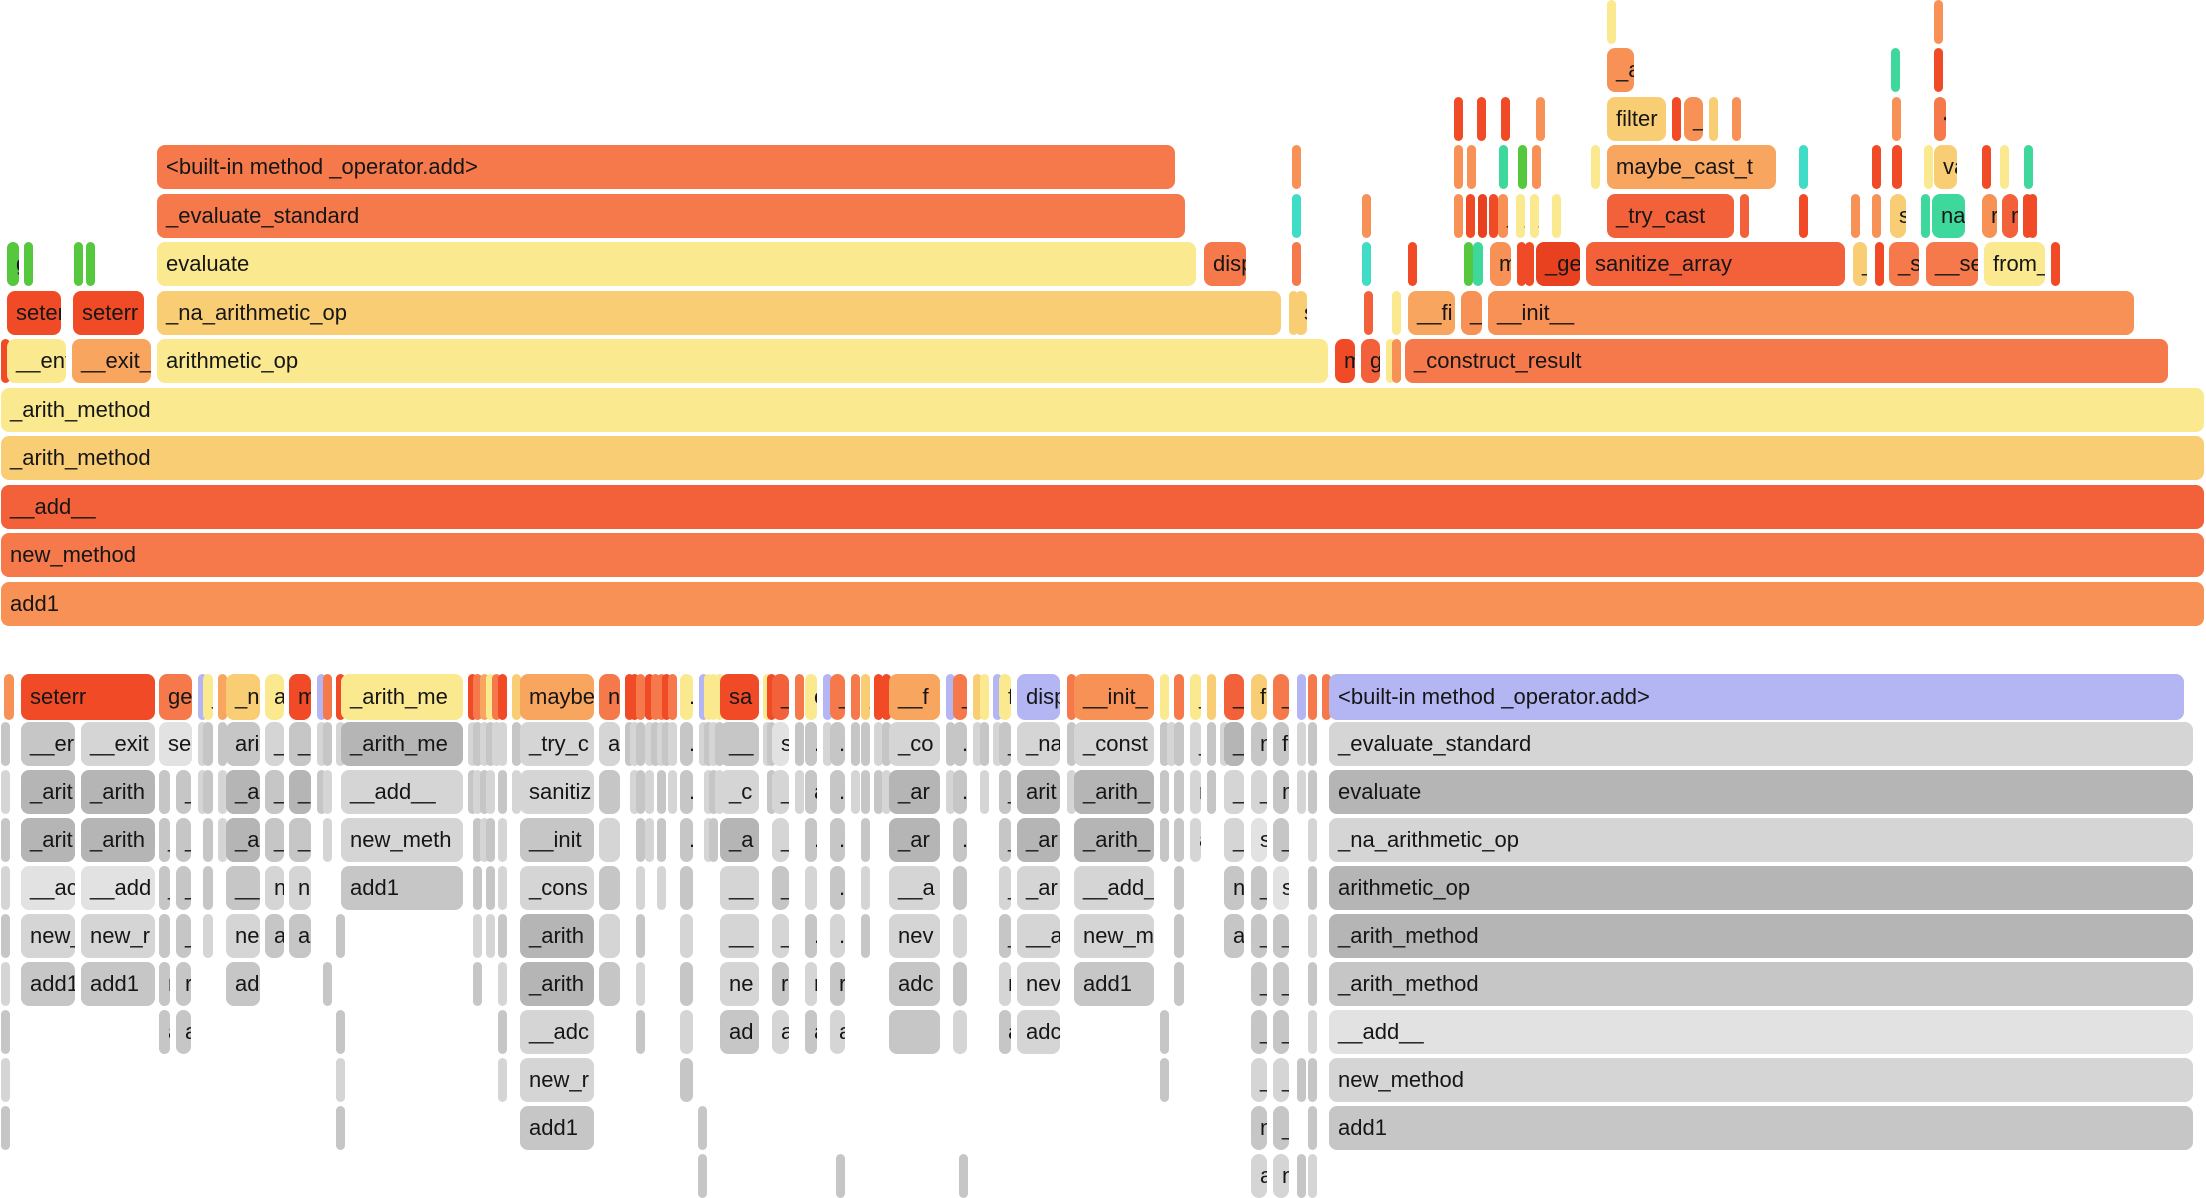  What do you see at coordinates (88, 697) in the screenshot?
I see `flame-frame-seterr: seterr` at bounding box center [88, 697].